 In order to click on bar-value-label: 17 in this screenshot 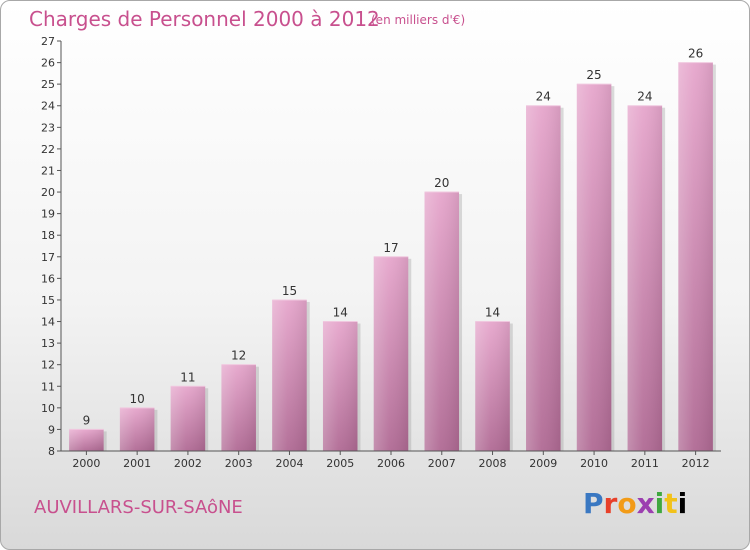, I will do `click(390, 248)`.